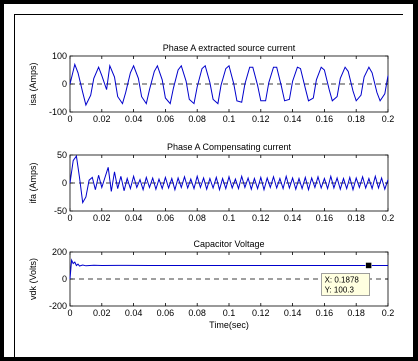 The image size is (418, 361). Describe the element at coordinates (229, 48) in the screenshot. I see `chart-title: Phase A extracted source current` at that location.